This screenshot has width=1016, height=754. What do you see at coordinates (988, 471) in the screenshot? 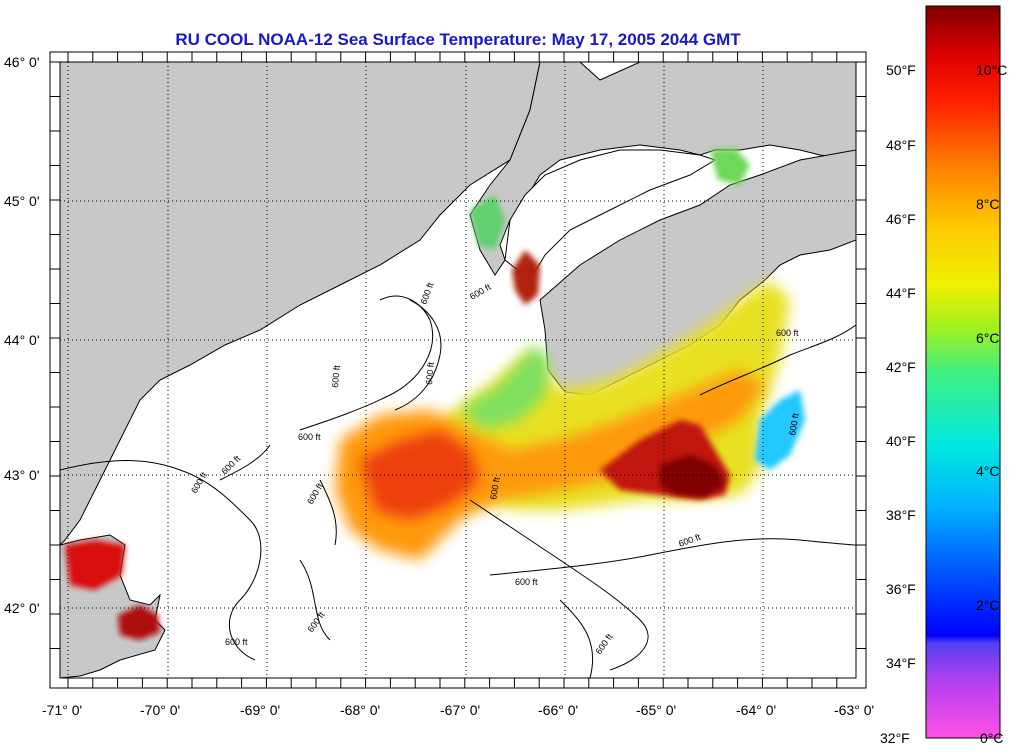
I see `colorbar-c-label: 4°C` at bounding box center [988, 471].